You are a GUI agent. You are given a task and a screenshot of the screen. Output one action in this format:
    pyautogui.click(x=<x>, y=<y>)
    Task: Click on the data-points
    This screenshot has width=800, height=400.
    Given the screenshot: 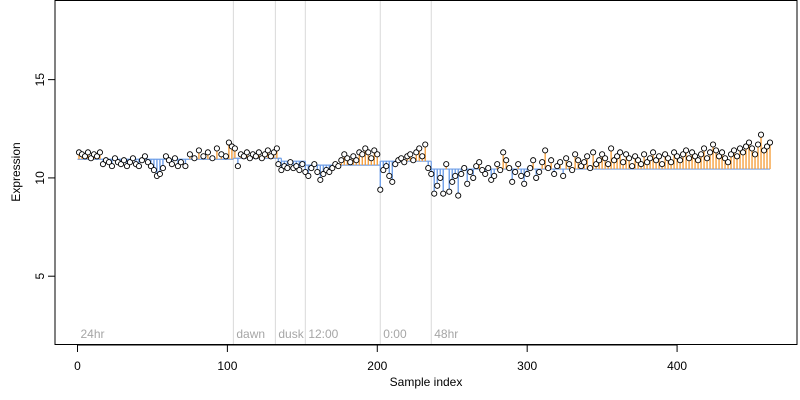 What is the action you would take?
    pyautogui.click(x=424, y=165)
    